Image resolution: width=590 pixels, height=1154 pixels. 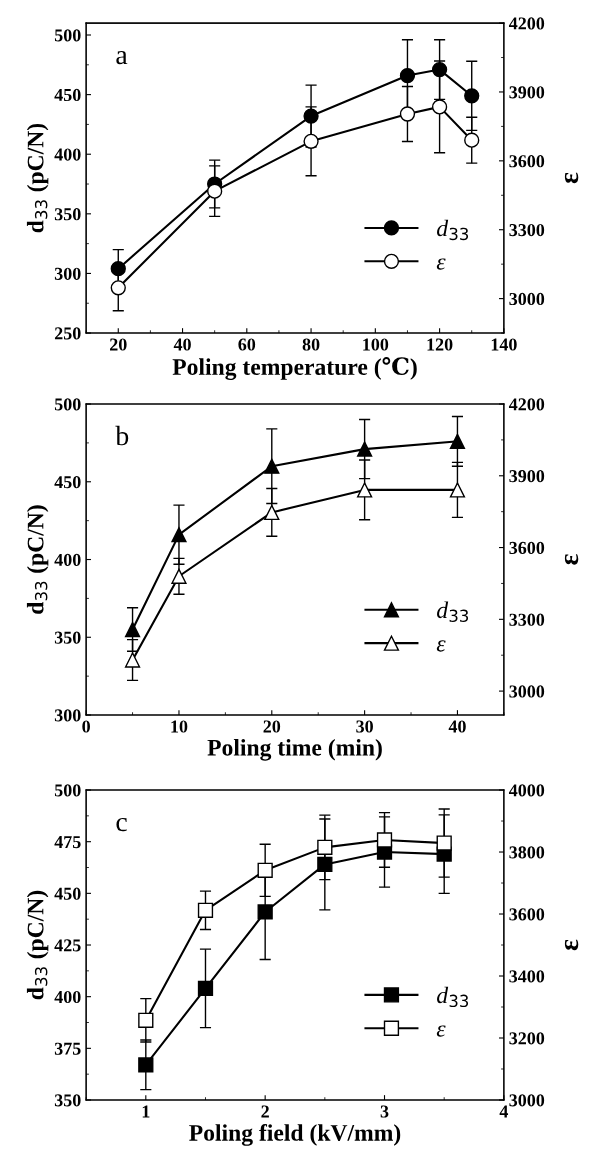 What do you see at coordinates (67, 1048) in the screenshot?
I see `y-tick-label: 375` at bounding box center [67, 1048].